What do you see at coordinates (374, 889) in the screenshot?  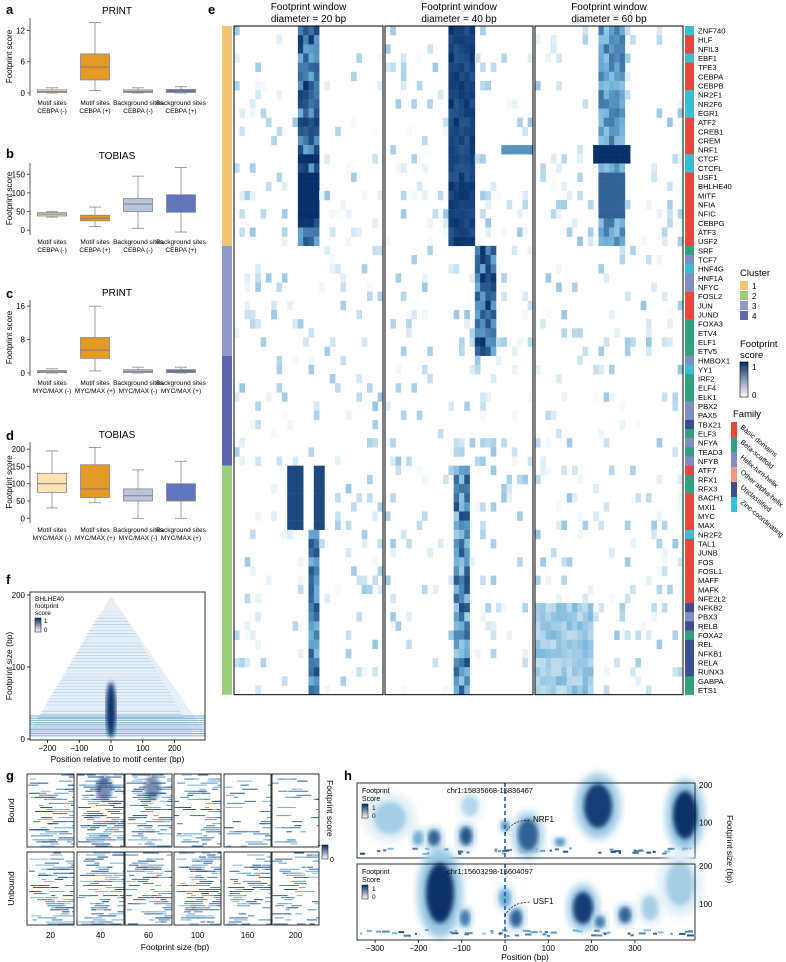 I see `h-scale-max: 1` at bounding box center [374, 889].